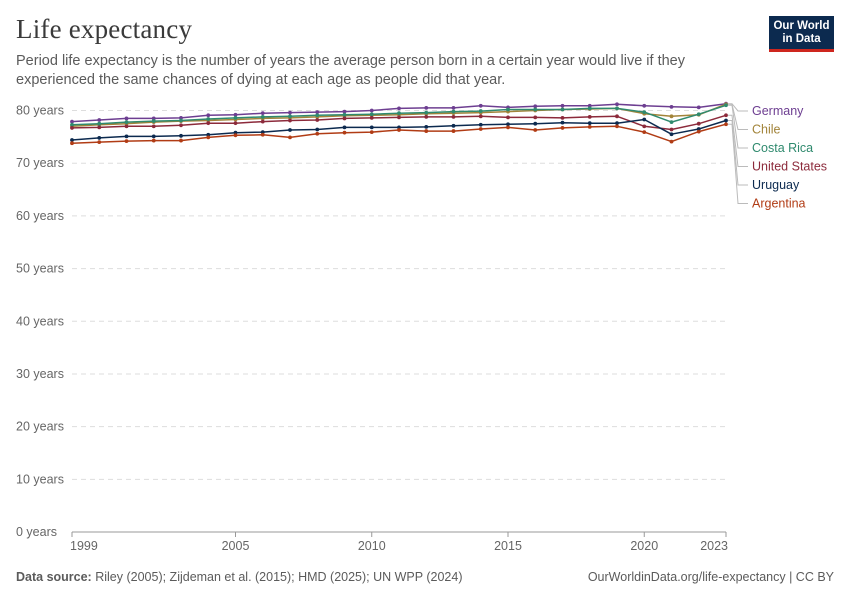  I want to click on owid-logo: Our World in Data, so click(801, 34).